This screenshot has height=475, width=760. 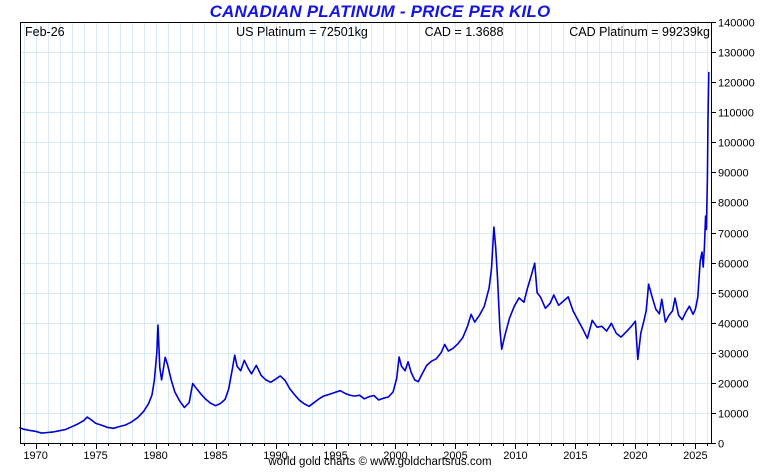 I want to click on x-tick-label: 2000, so click(x=395, y=456).